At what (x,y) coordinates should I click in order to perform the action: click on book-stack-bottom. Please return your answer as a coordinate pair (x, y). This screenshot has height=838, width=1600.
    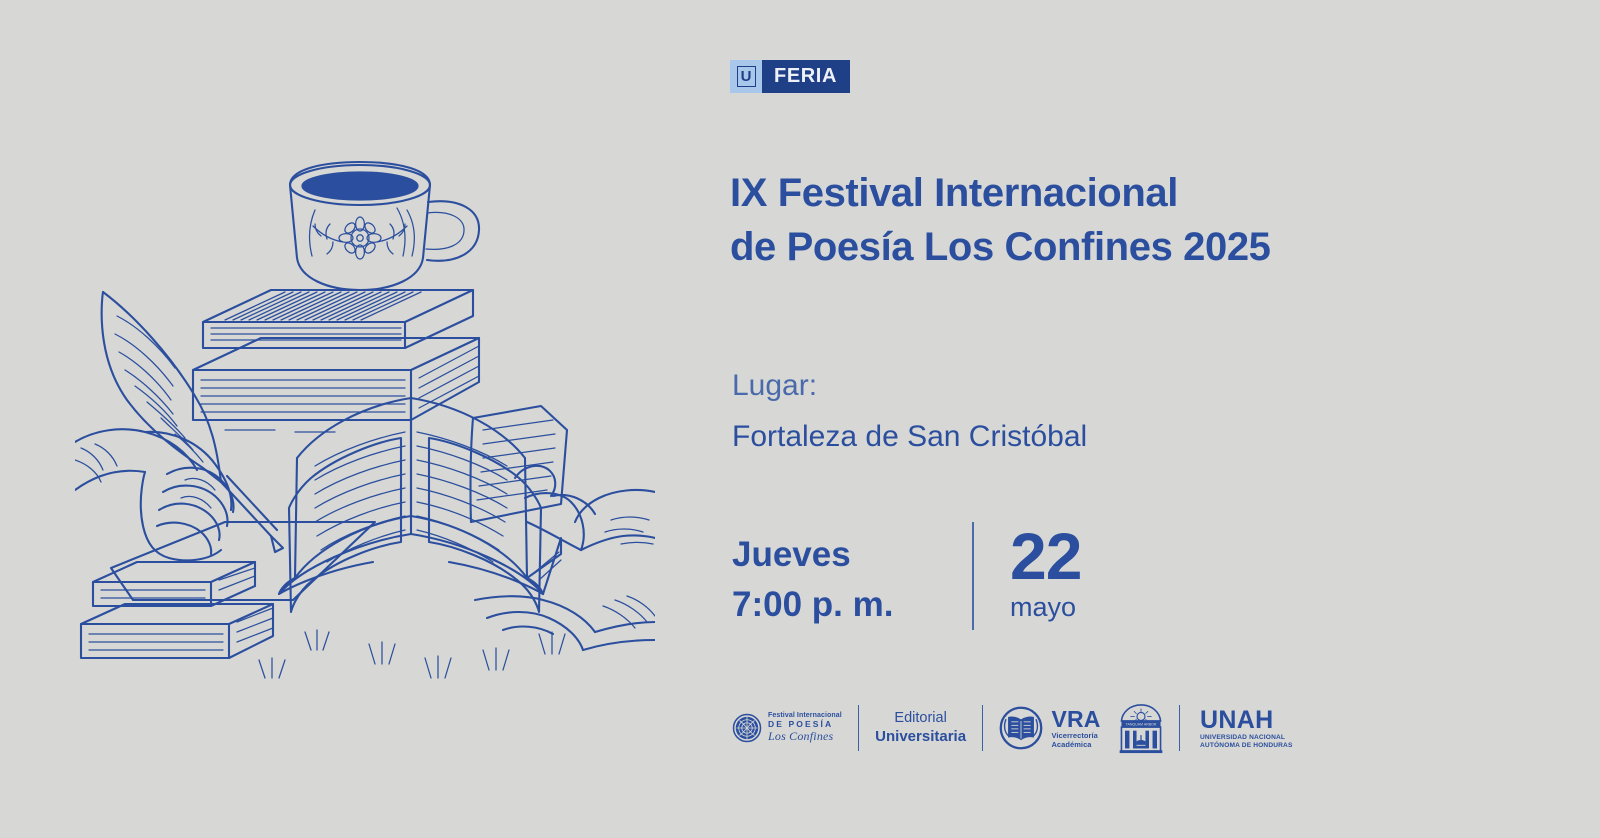
    Looking at the image, I should click on (177, 610).